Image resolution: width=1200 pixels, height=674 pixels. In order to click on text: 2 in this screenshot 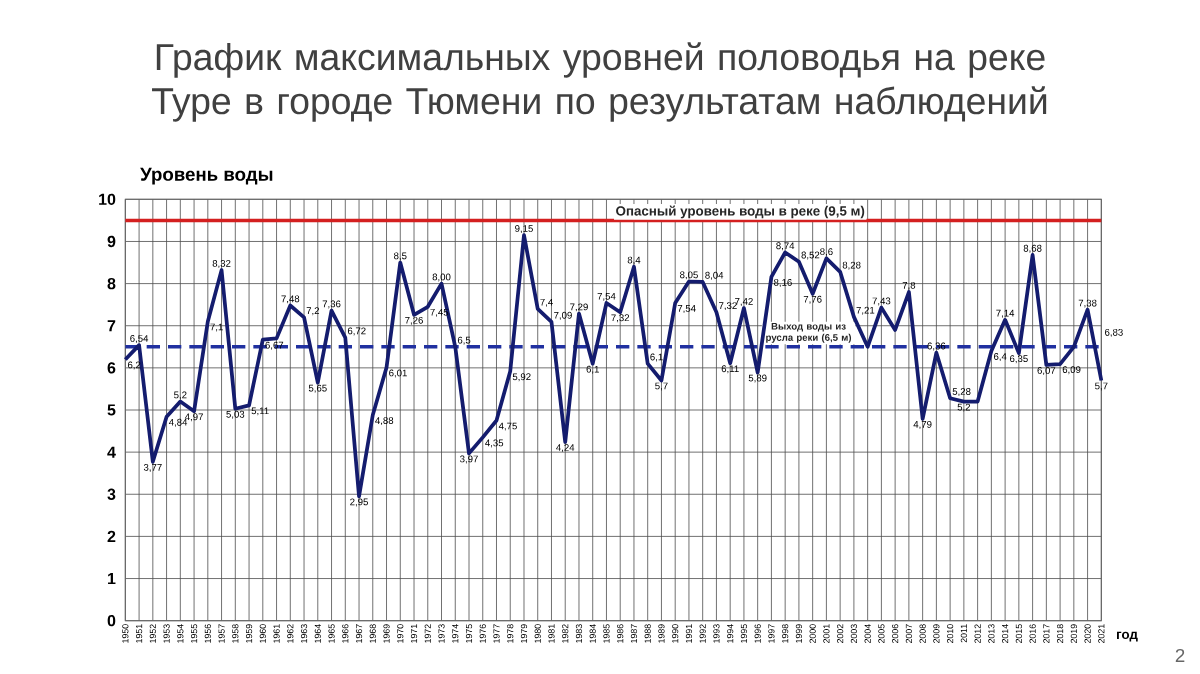, I will do `click(1180, 655)`.